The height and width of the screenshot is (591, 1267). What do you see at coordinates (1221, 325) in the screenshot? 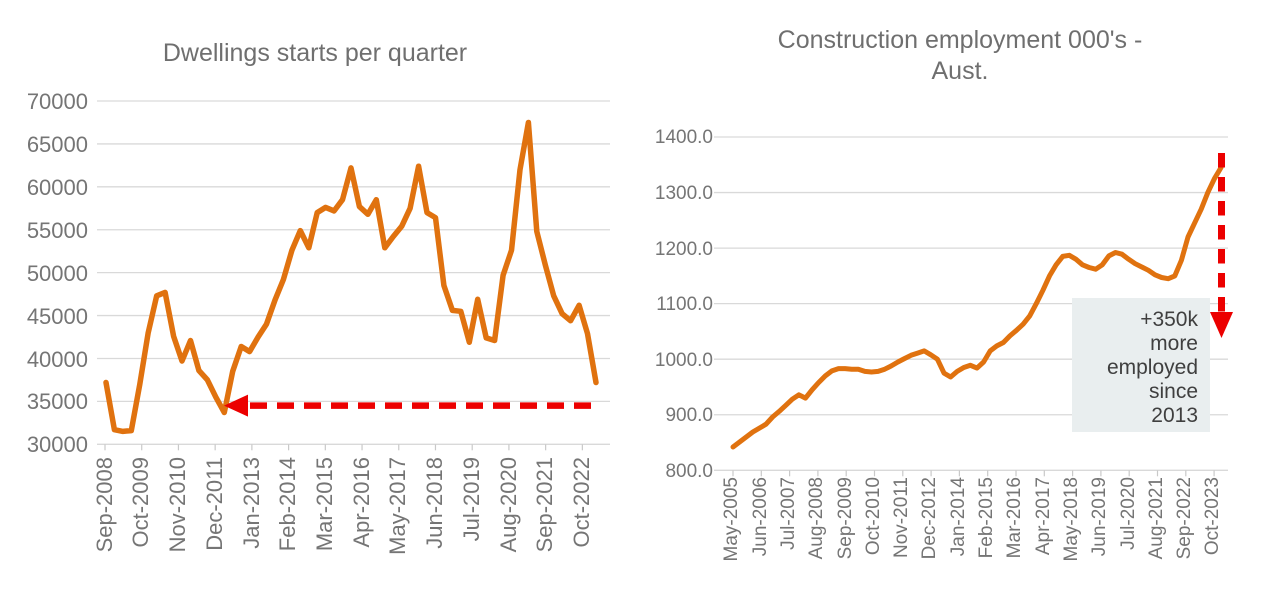
I see `decline-arrow-down-head` at bounding box center [1221, 325].